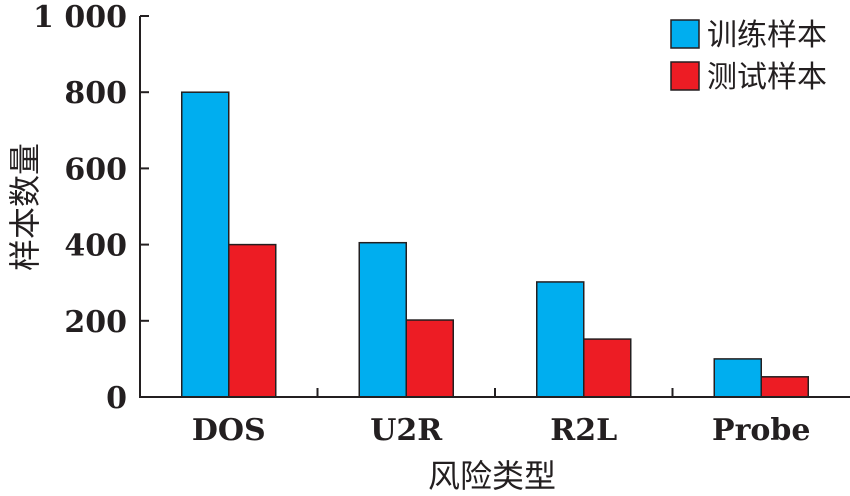 The width and height of the screenshot is (850, 496). I want to click on bar-train-dos, so click(205, 244).